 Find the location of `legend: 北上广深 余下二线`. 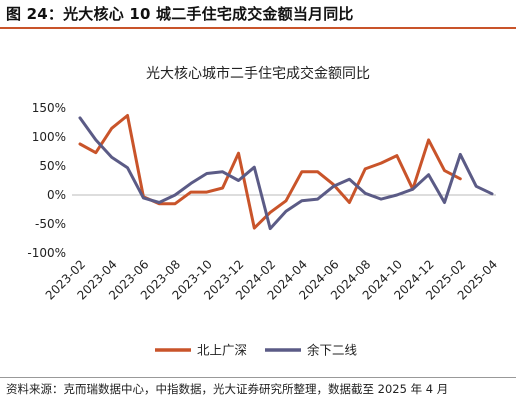

legend: 北上广深 余下二线 is located at coordinates (256, 350).